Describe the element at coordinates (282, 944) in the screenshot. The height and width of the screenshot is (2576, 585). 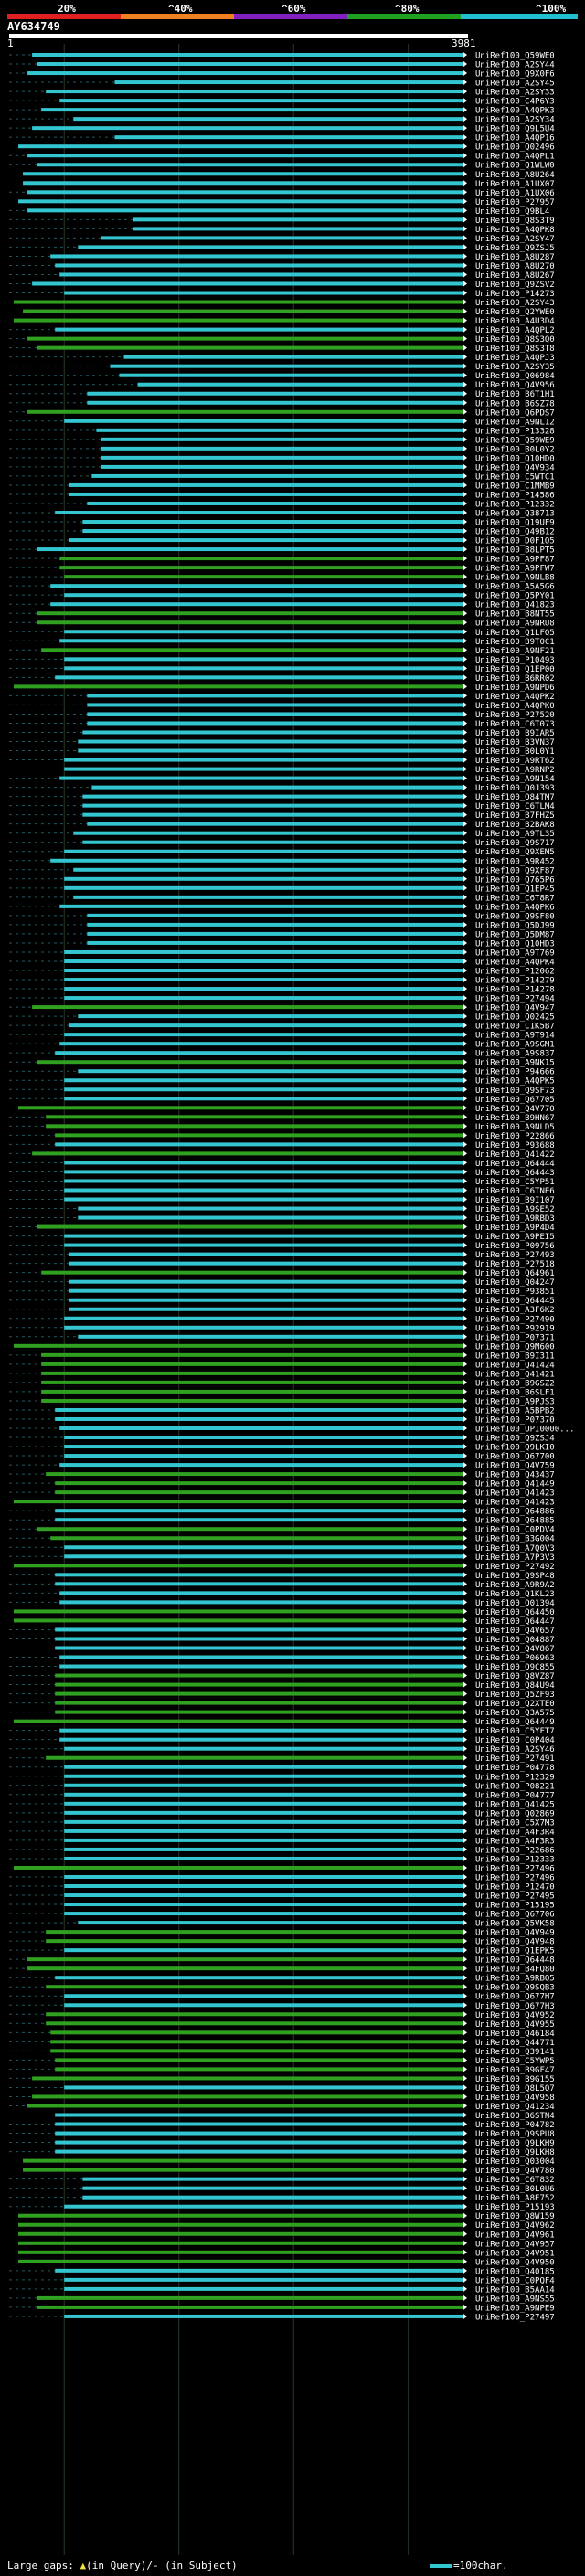
I see `hit-row: UniRef100_Q10HD3` at that location.